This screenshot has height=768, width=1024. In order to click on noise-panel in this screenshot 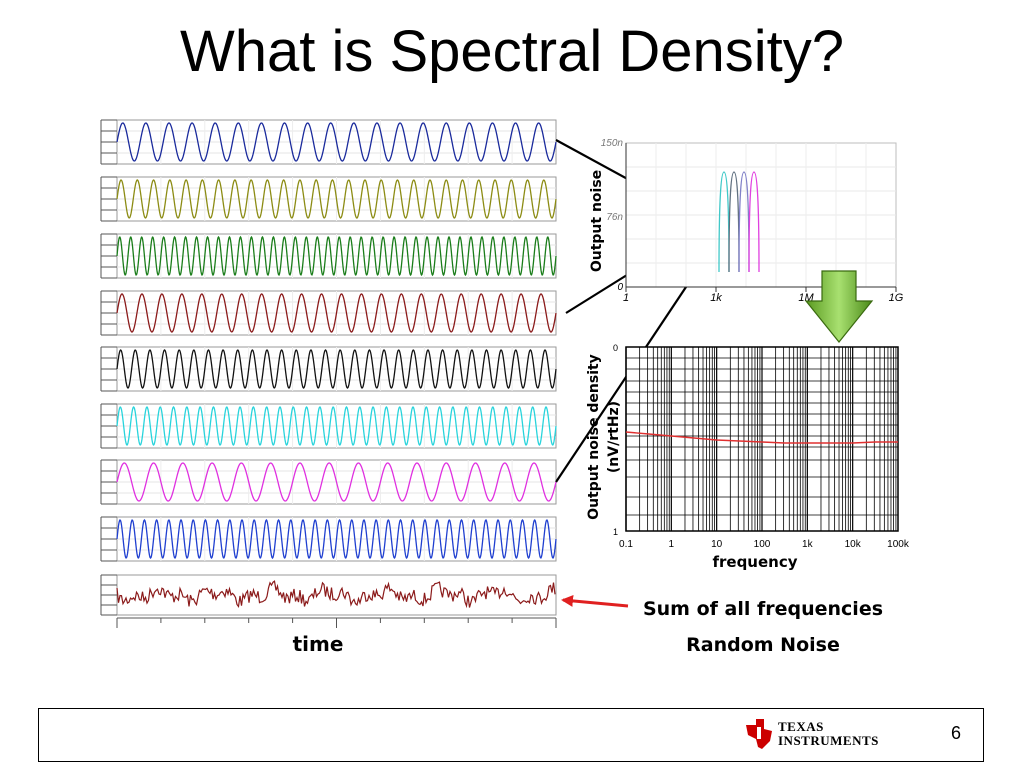, I will do `click(328, 595)`.